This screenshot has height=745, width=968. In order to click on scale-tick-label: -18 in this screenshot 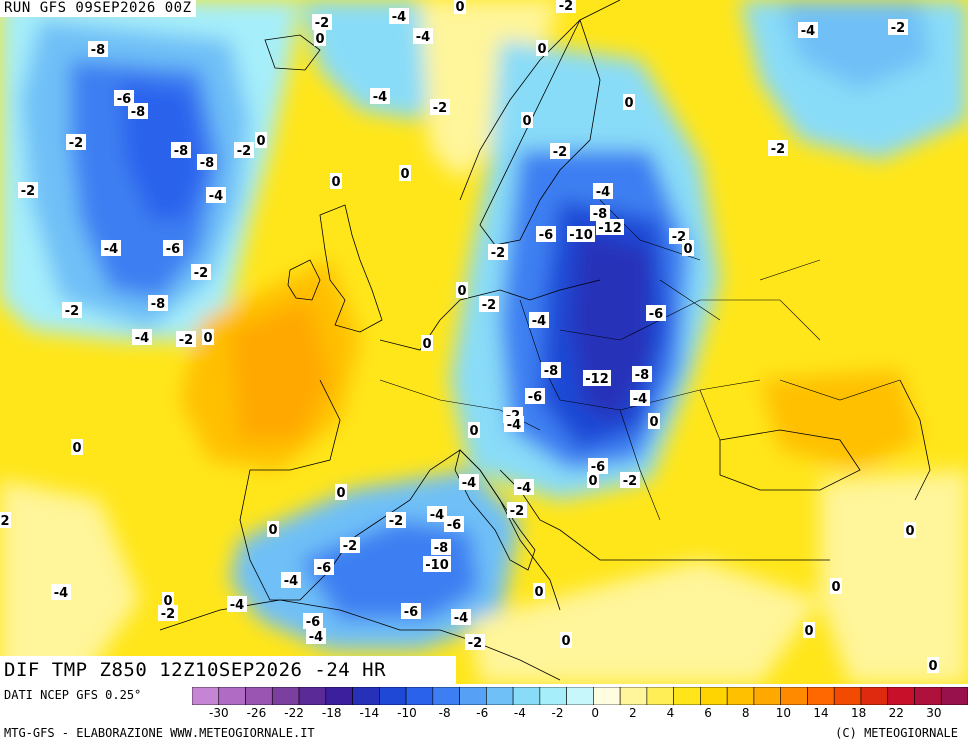, I will do `click(331, 713)`.